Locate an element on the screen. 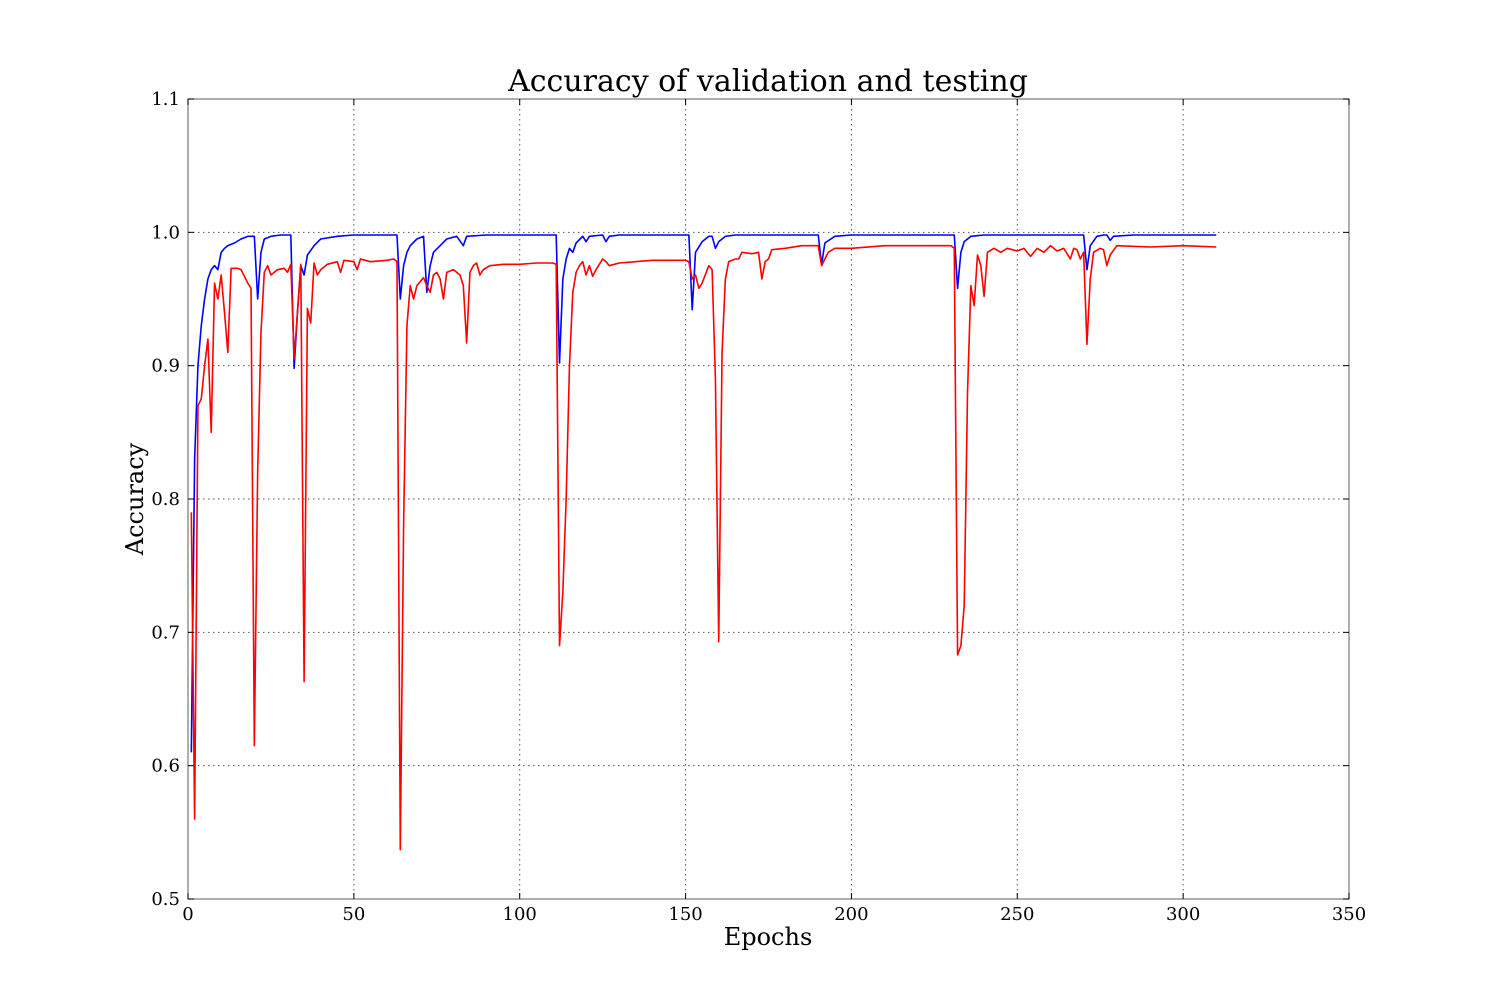 The width and height of the screenshot is (1500, 1005). x-tick-label: 300 is located at coordinates (1183, 914).